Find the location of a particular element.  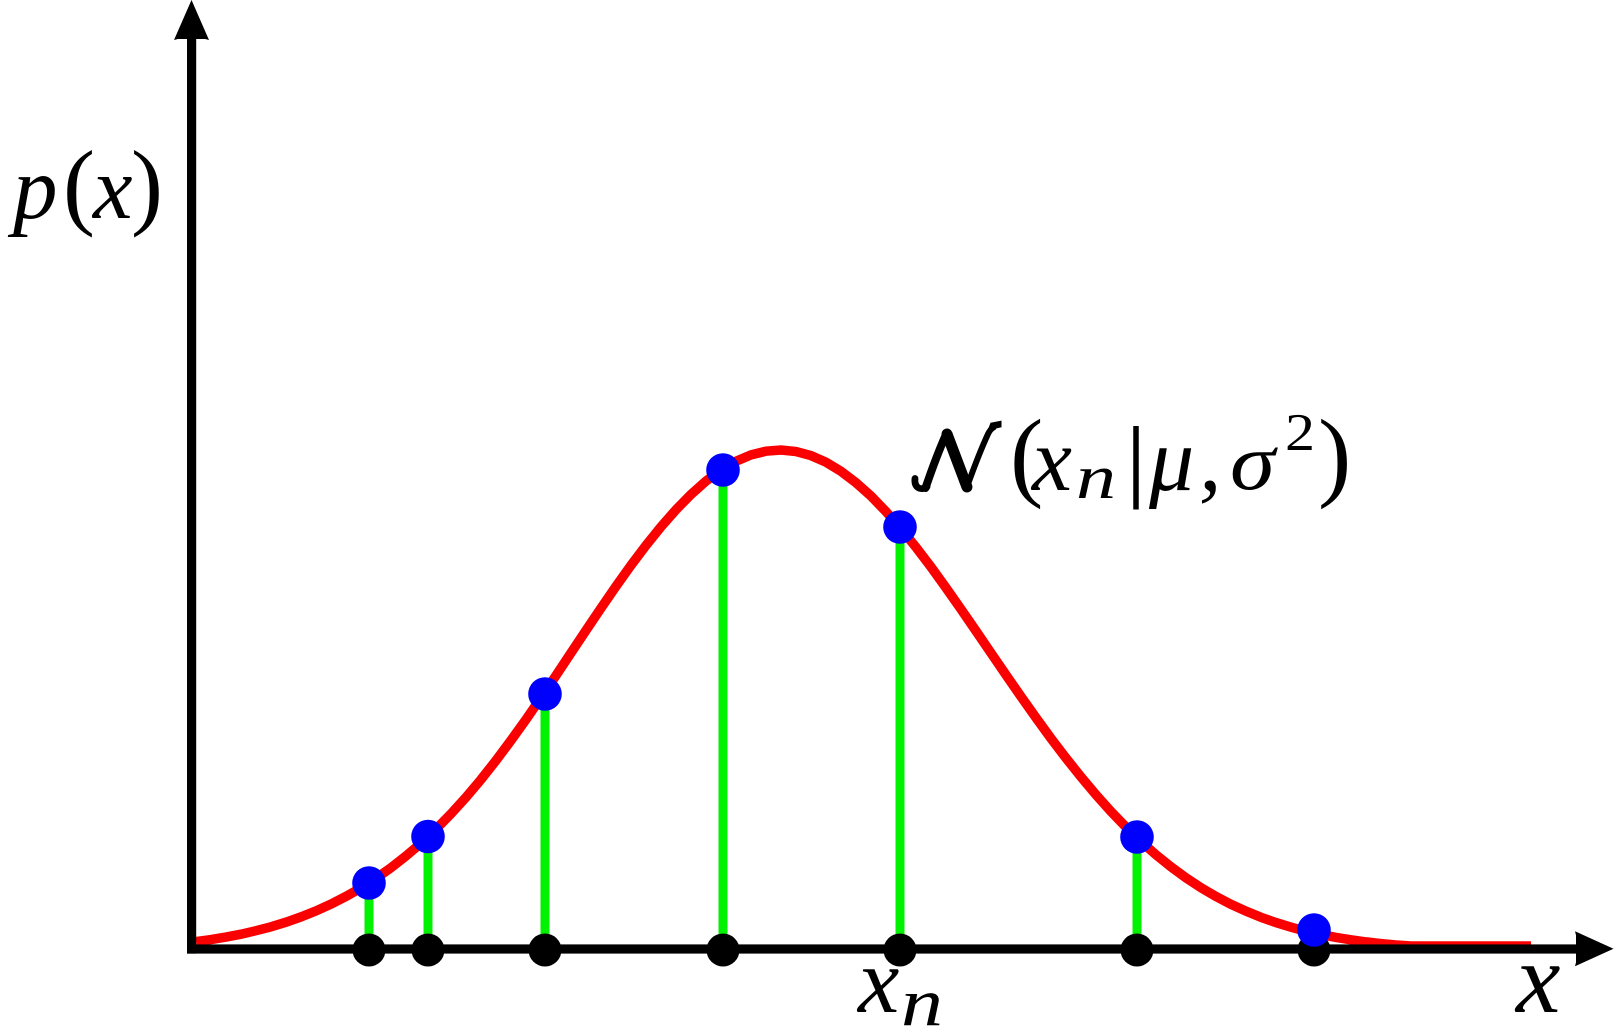

svg-text: μ is located at coordinates (1171, 460).